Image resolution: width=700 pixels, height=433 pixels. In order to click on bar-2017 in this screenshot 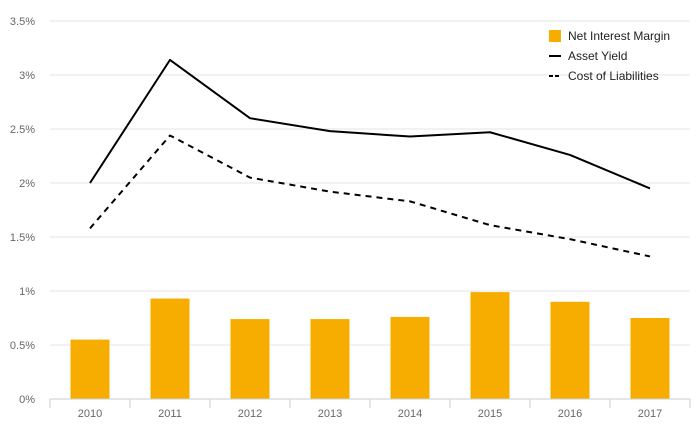, I will do `click(650, 358)`.